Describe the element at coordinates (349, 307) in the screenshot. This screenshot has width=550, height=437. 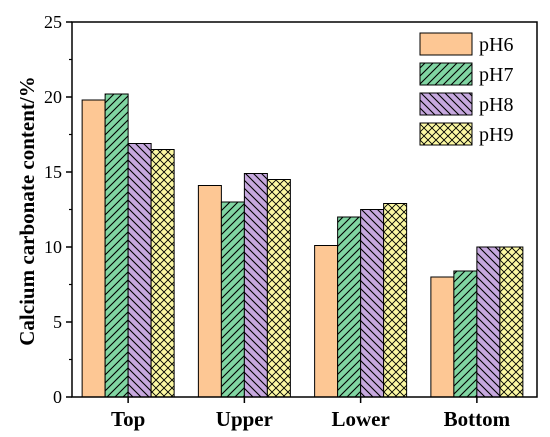
I see `bar-ph7-lower` at that location.